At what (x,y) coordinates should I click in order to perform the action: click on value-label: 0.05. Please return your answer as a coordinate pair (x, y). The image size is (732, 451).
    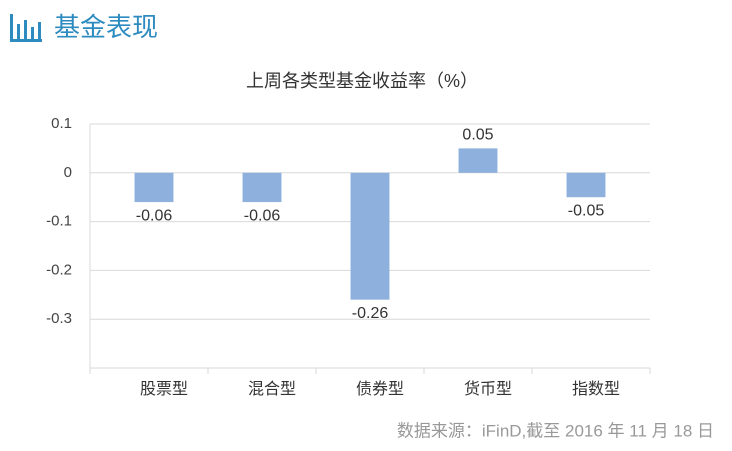
    Looking at the image, I should click on (477, 135).